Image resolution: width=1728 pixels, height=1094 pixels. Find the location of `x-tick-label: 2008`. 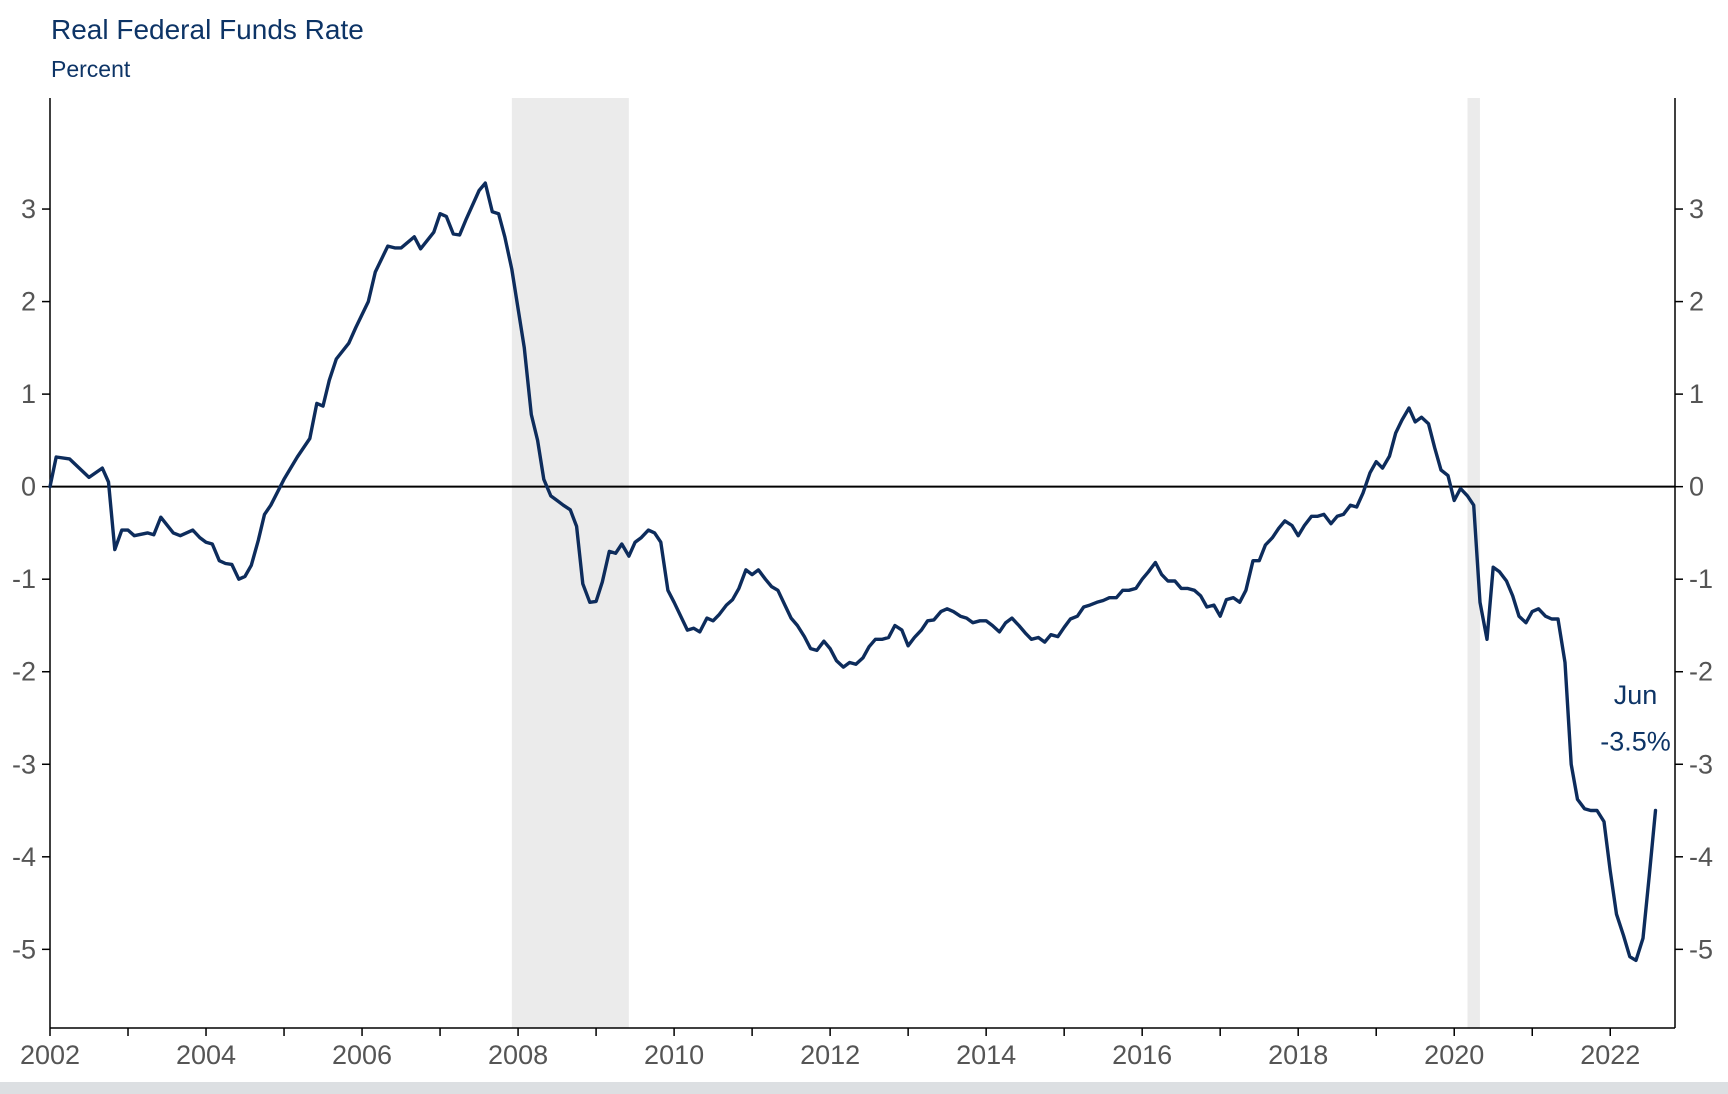

x-tick-label: 2008 is located at coordinates (518, 1055).